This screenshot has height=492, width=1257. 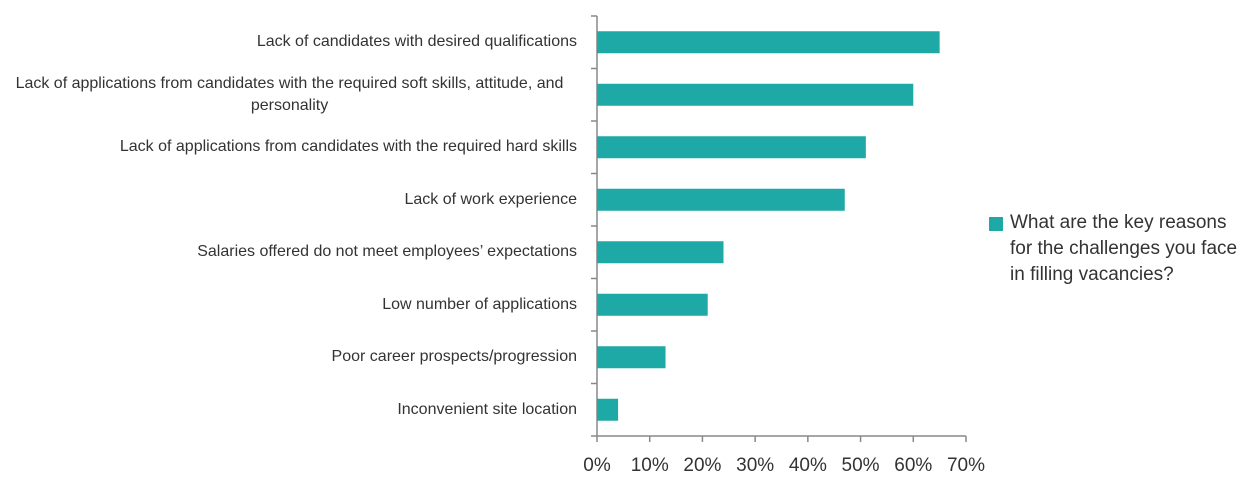 I want to click on x-tick-label: 40%, so click(x=808, y=465).